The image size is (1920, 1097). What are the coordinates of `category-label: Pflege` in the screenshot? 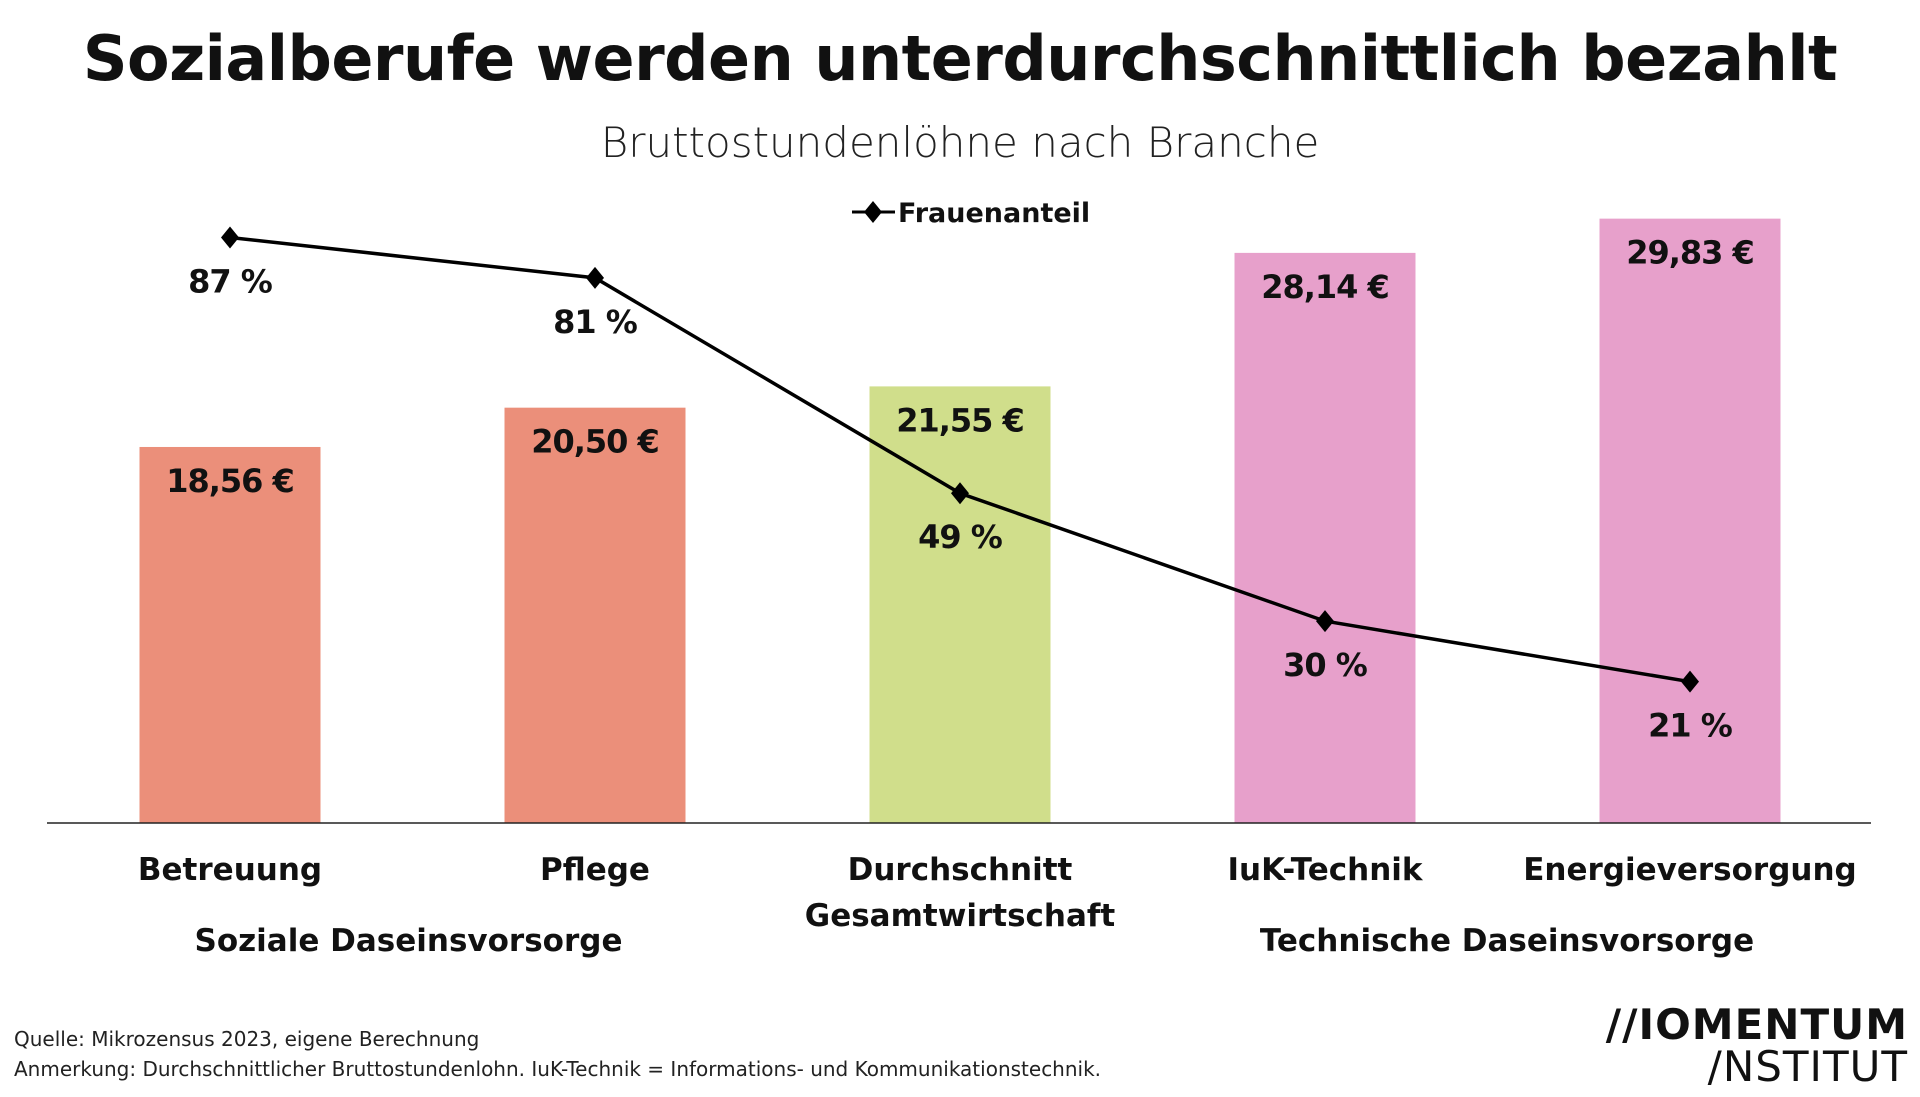 It's located at (595, 870).